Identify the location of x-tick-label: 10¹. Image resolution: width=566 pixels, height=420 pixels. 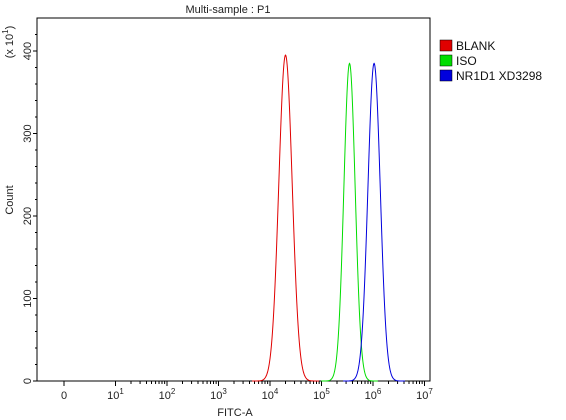
(115, 394).